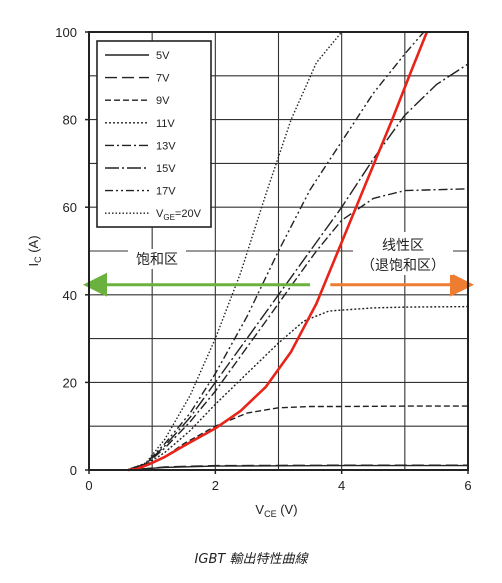 The height and width of the screenshot is (583, 502). What do you see at coordinates (163, 56) in the screenshot?
I see `legend-label: 5V` at bounding box center [163, 56].